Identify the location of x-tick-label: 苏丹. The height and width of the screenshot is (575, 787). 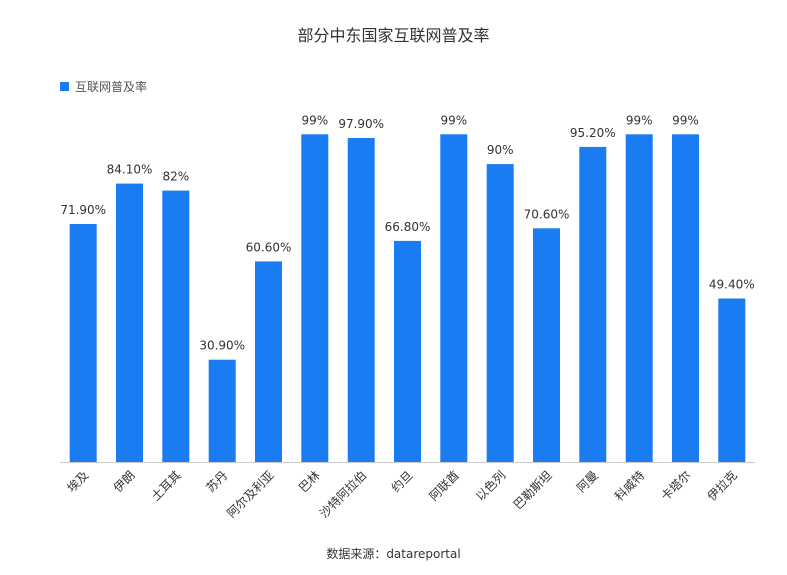
(216, 481).